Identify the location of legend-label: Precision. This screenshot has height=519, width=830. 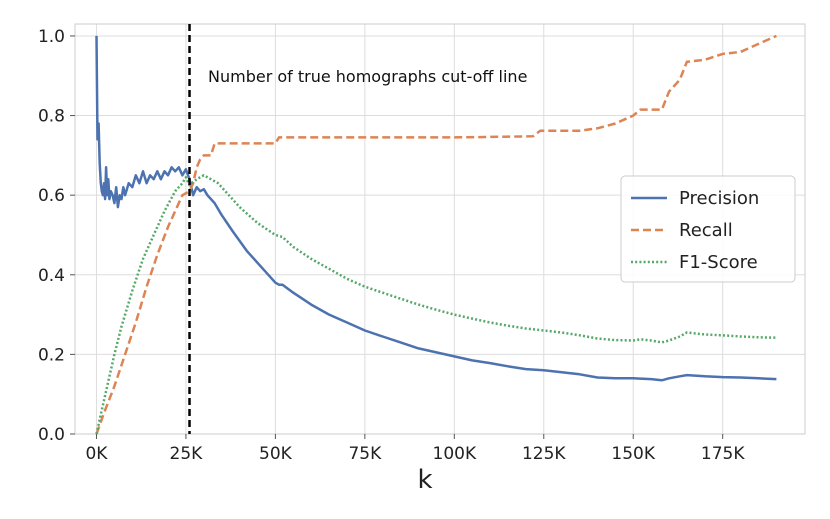
(719, 198).